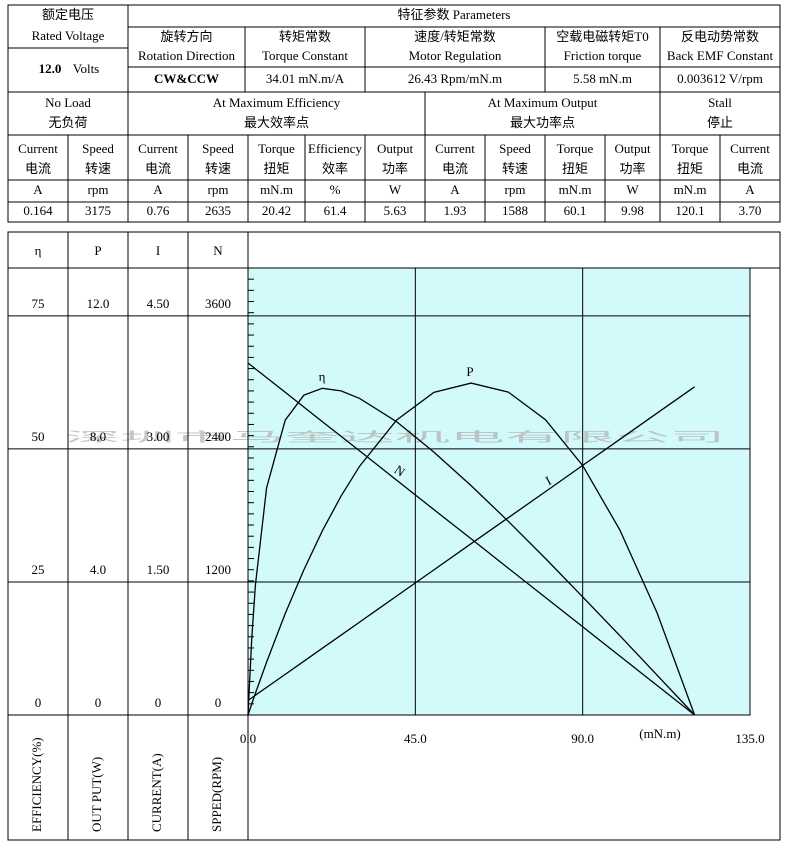  Describe the element at coordinates (602, 36) in the screenshot. I see `parameter-name-zh: 空载电磁转矩T0` at that location.